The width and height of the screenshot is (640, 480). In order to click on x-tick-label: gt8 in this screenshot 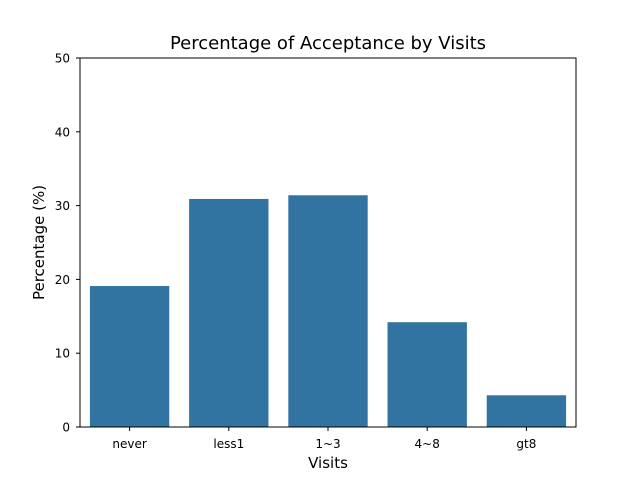, I will do `click(526, 444)`.